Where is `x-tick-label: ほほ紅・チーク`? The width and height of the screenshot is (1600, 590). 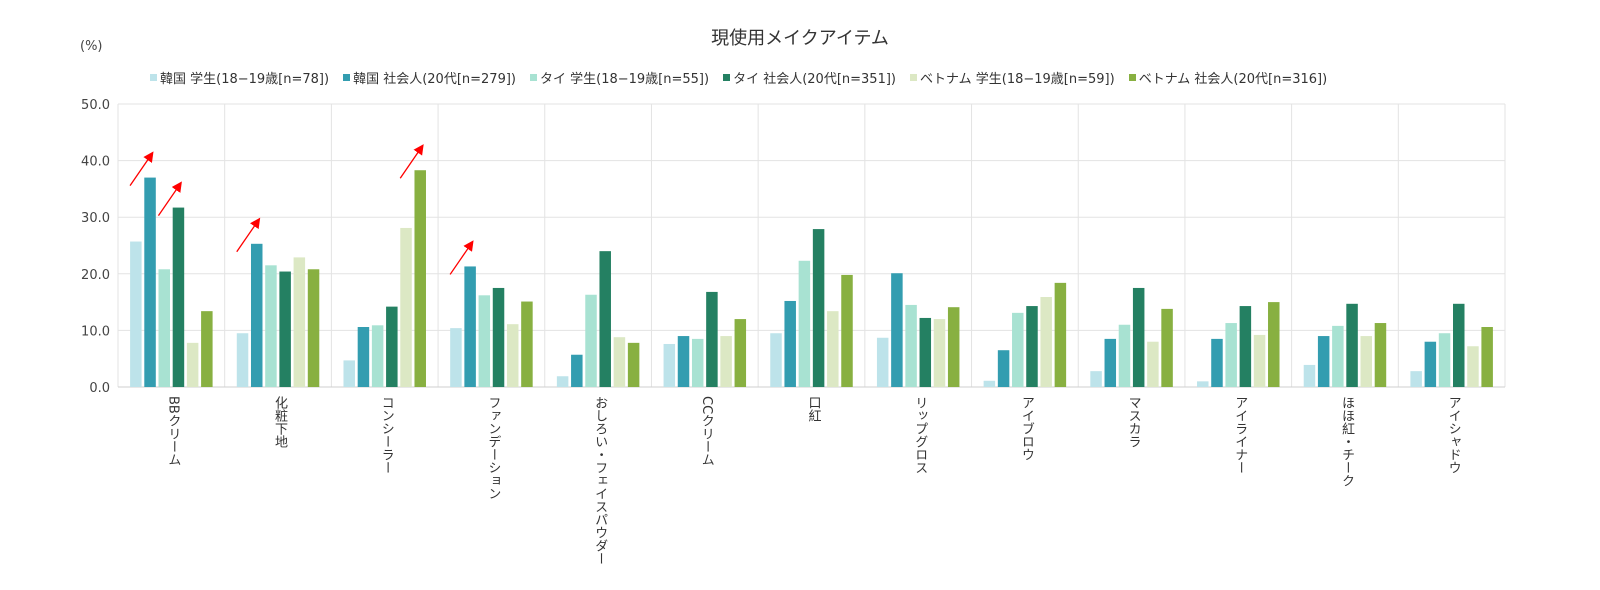 x-tick-label: ほほ紅・チーク is located at coordinates (1346, 441).